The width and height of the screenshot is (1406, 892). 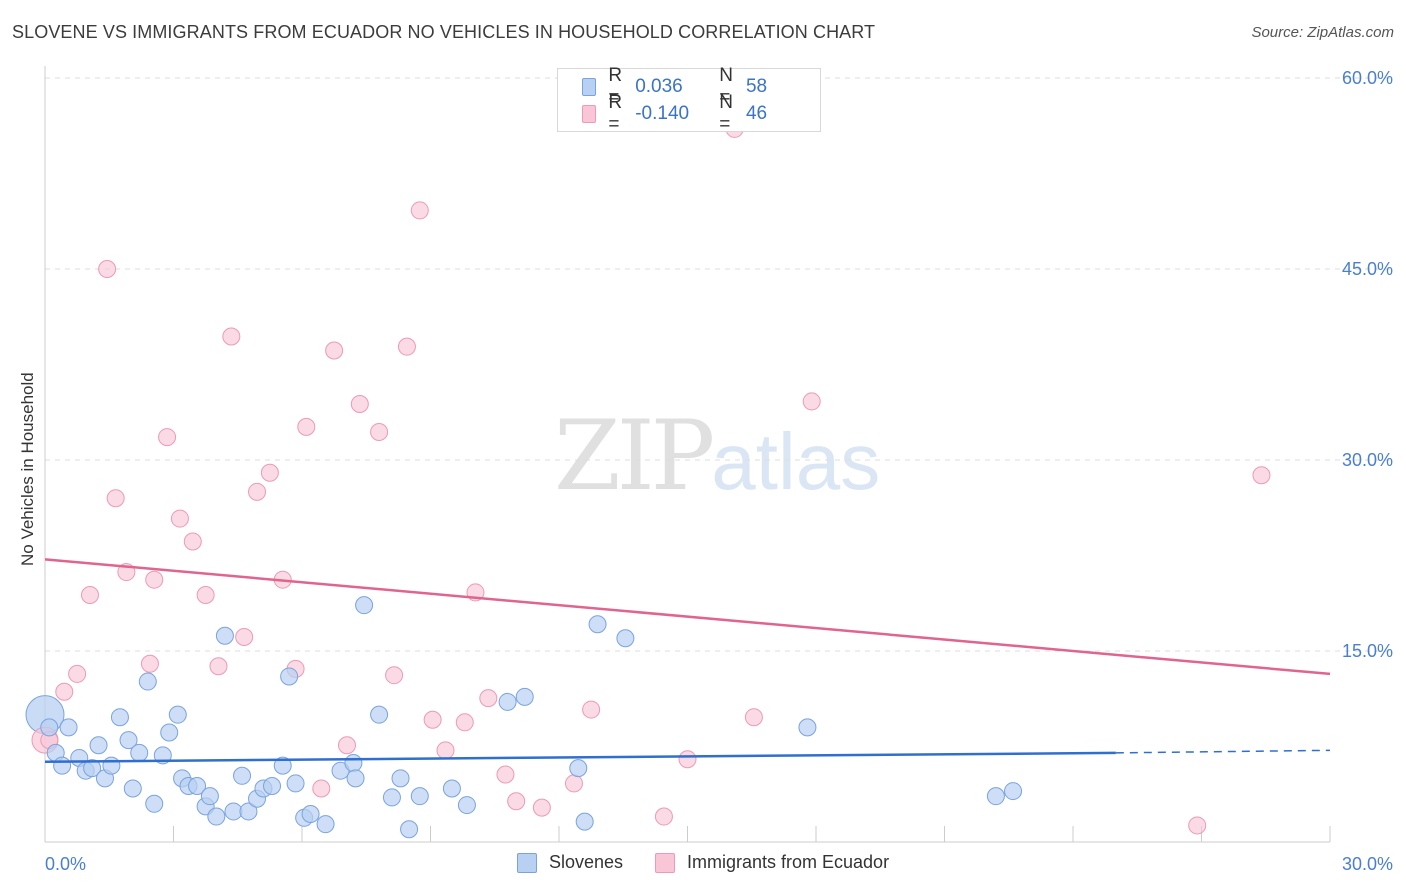 What do you see at coordinates (1367, 269) in the screenshot?
I see `y-tick-label: 45.0%` at bounding box center [1367, 269].